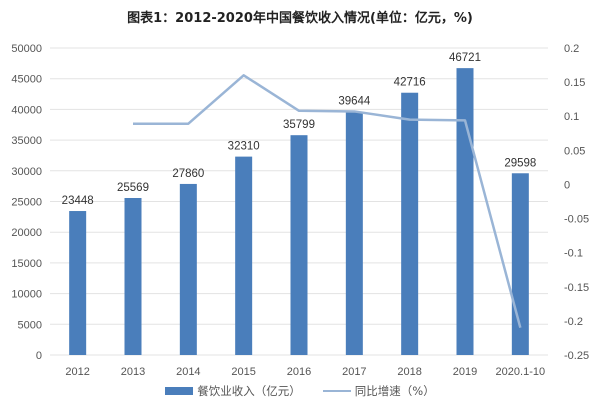 The width and height of the screenshot is (600, 406). I want to click on bar-value-label: 27860, so click(188, 174).